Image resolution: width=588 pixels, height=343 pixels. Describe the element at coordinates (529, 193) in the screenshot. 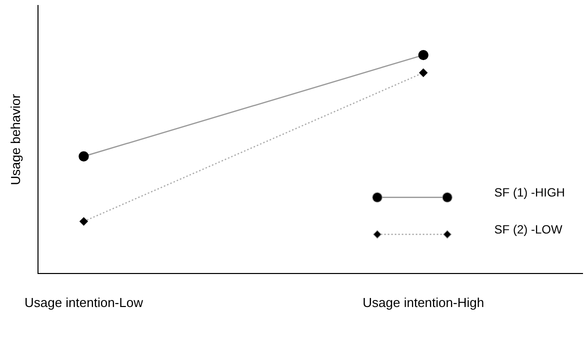

I see `text: SF (1) -HIGH` at that location.